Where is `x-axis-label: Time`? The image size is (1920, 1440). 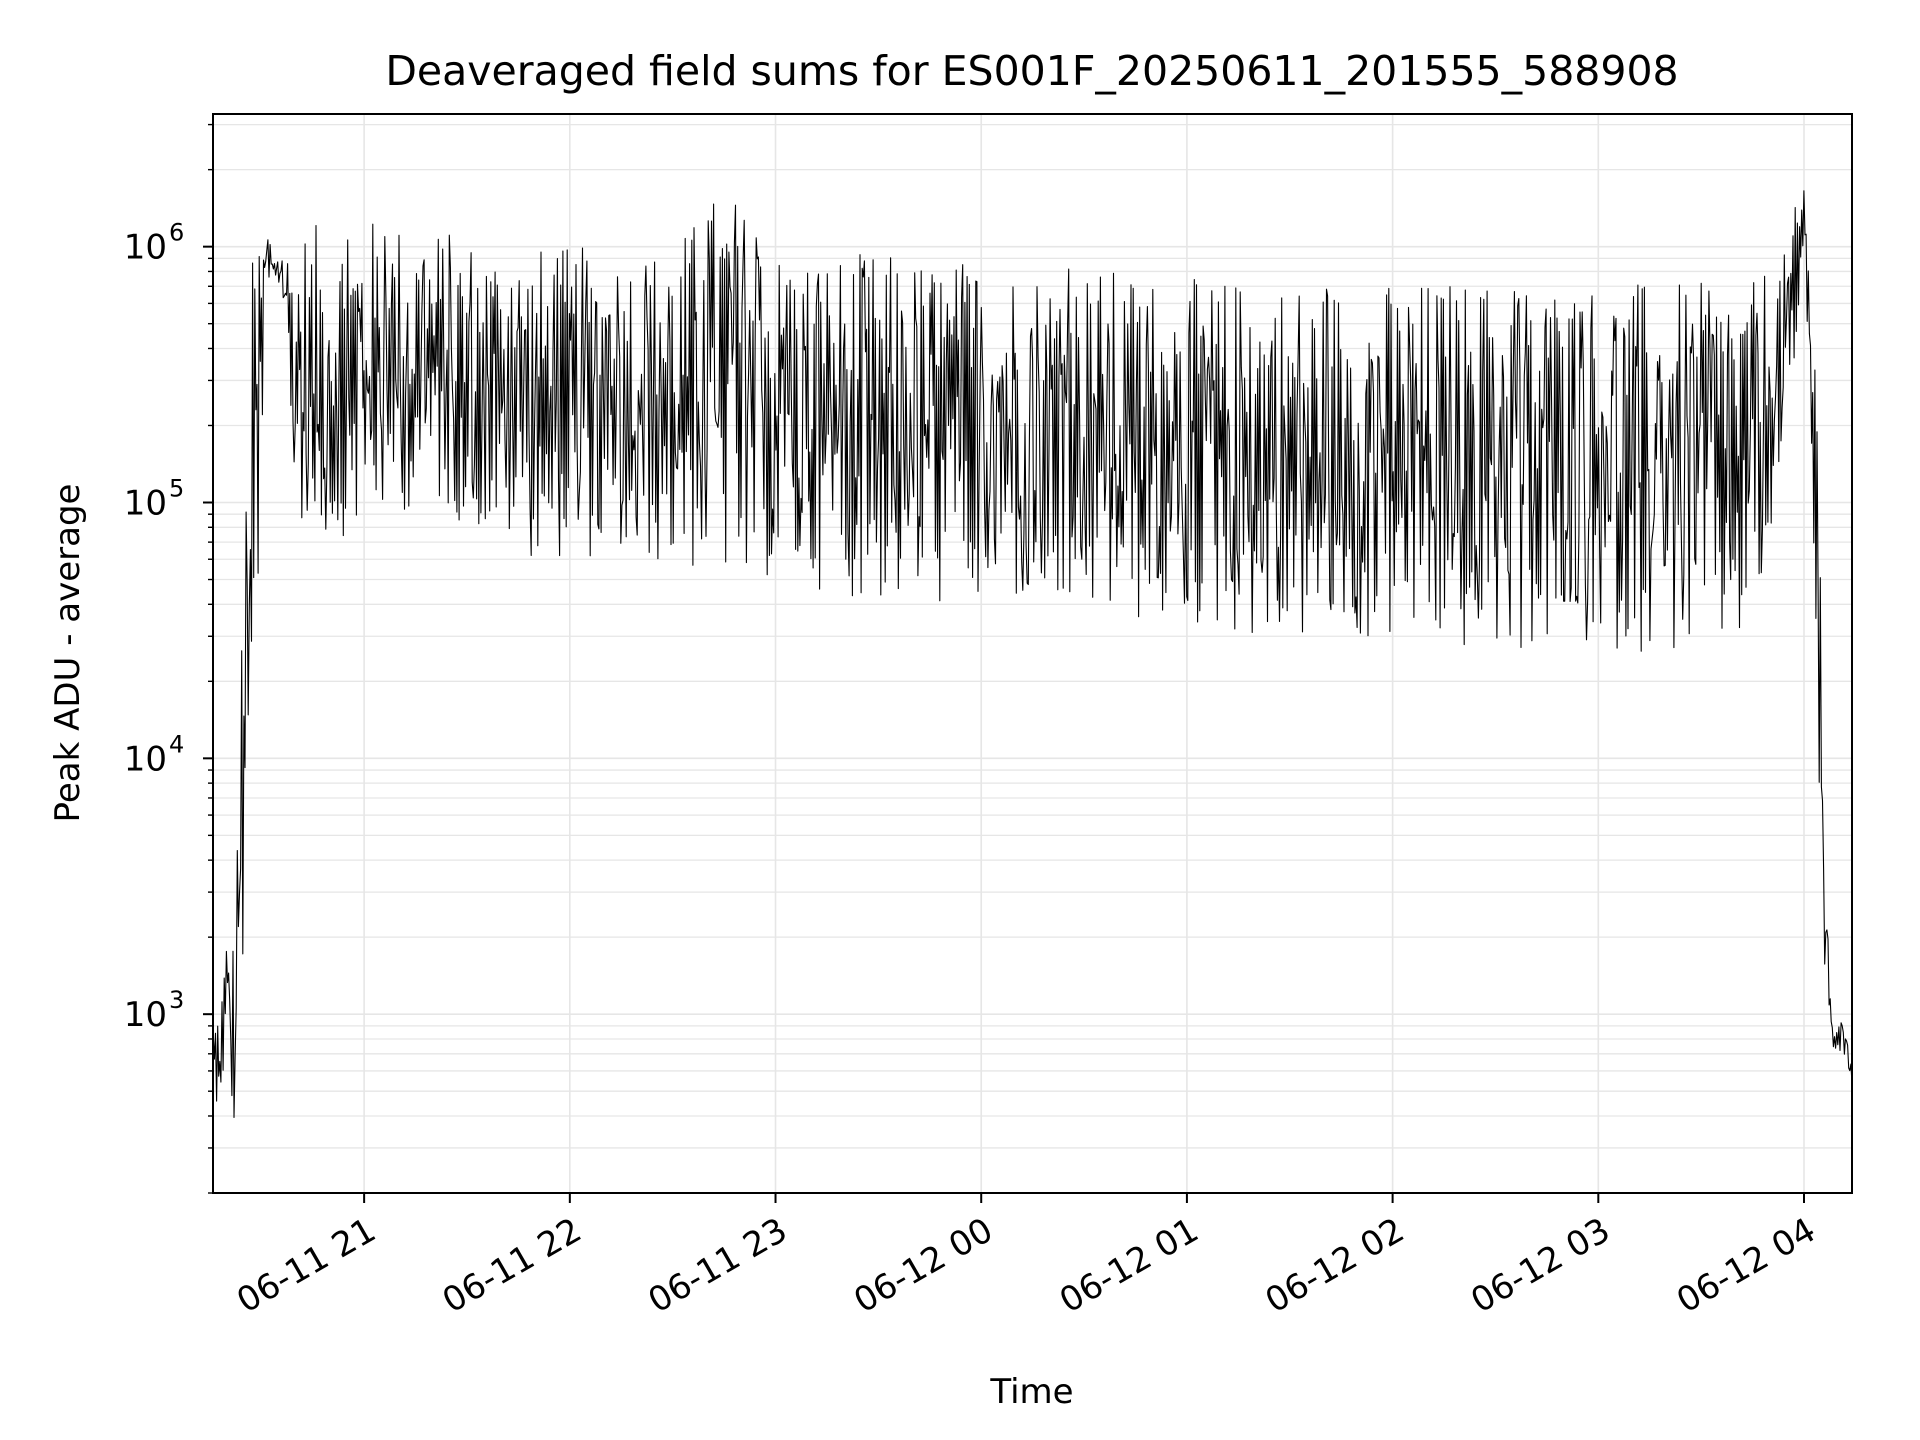 x-axis-label: Time is located at coordinates (1031, 1392).